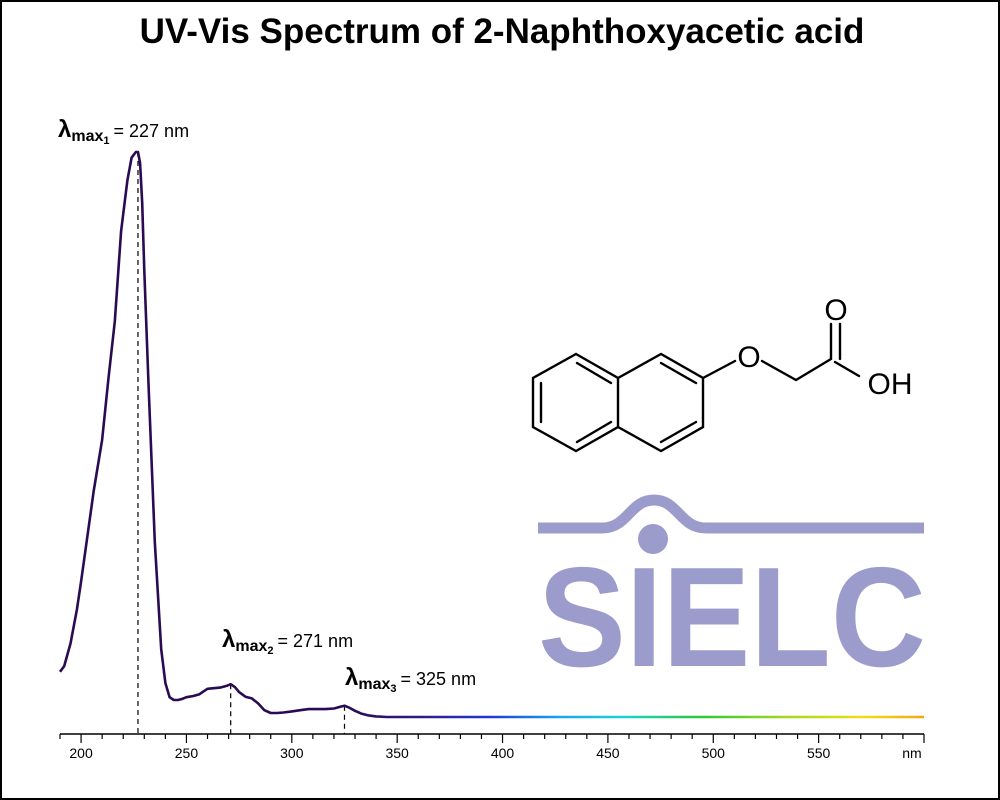  What do you see at coordinates (732, 617) in the screenshot?
I see `logo-text: SIELC` at bounding box center [732, 617].